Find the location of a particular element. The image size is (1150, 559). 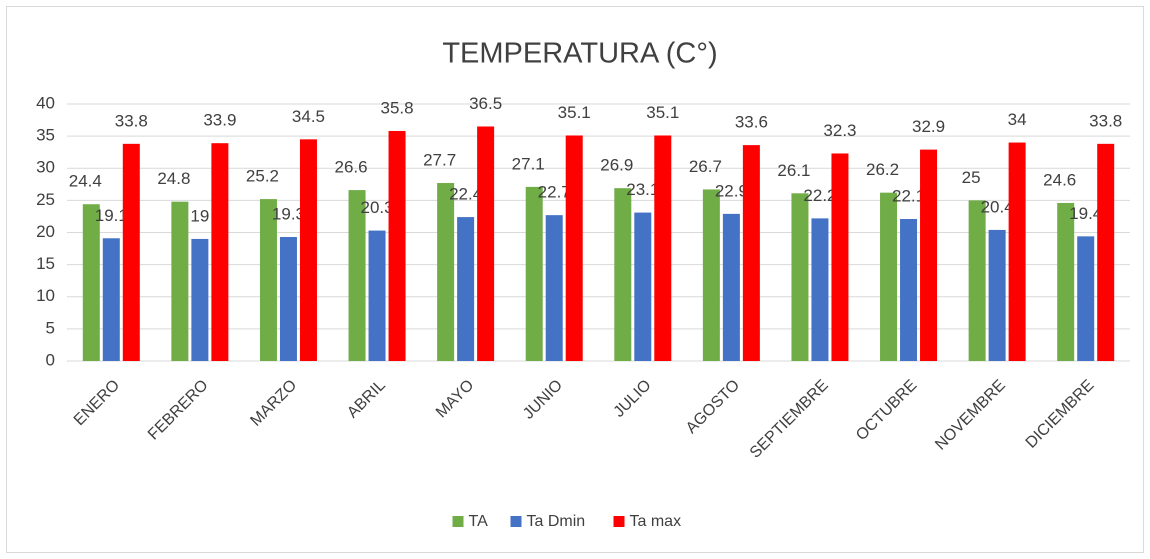

legend-label: Ta max is located at coordinates (656, 521).